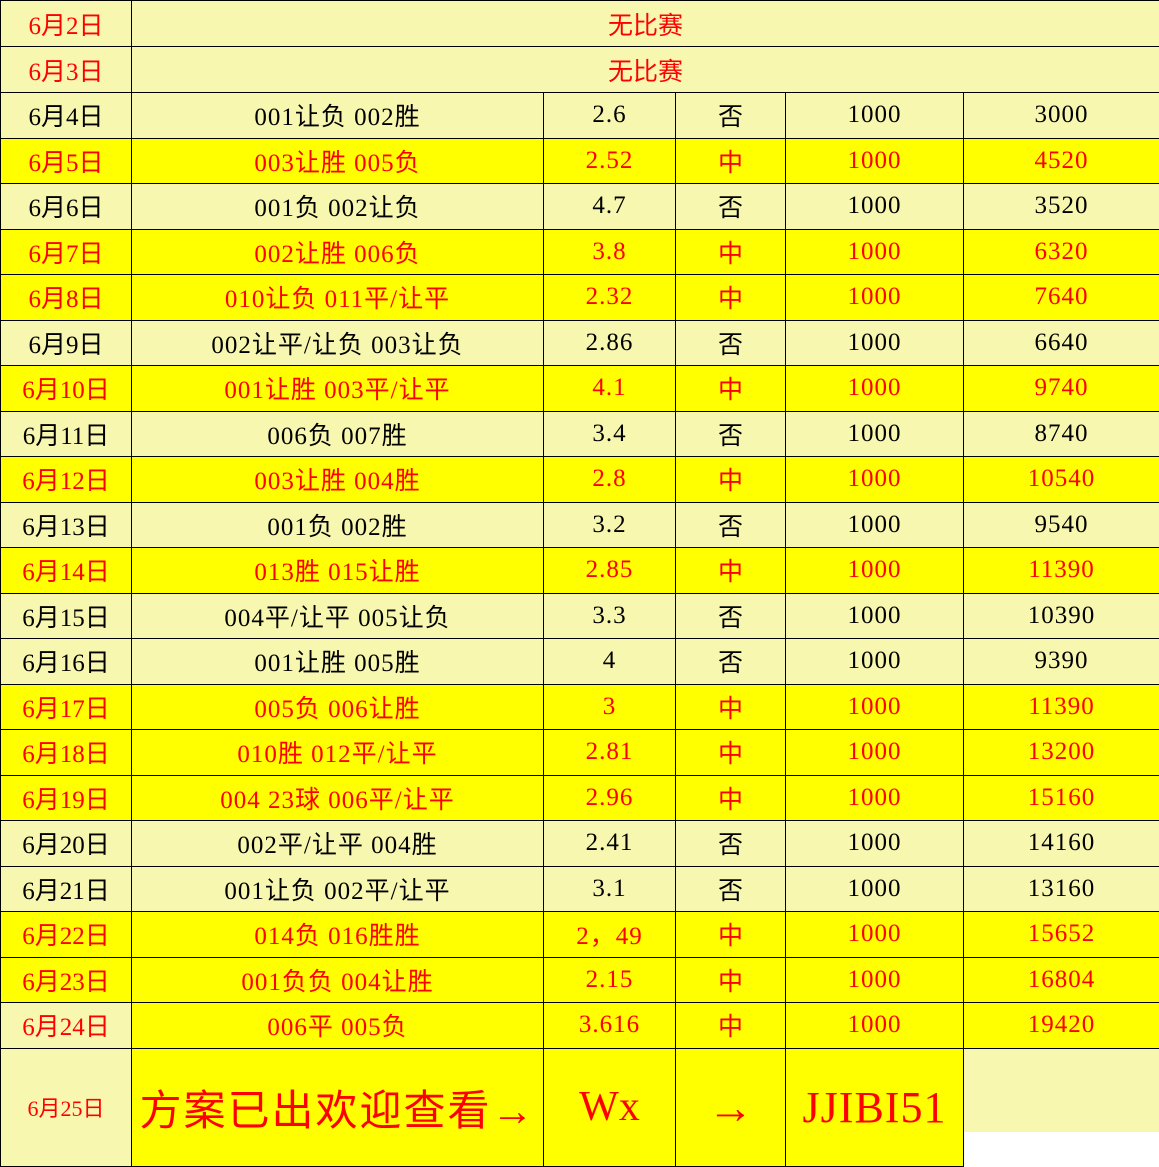 This screenshot has width=1159, height=1167. What do you see at coordinates (1061, 571) in the screenshot?
I see `profit-cell: 11390` at bounding box center [1061, 571].